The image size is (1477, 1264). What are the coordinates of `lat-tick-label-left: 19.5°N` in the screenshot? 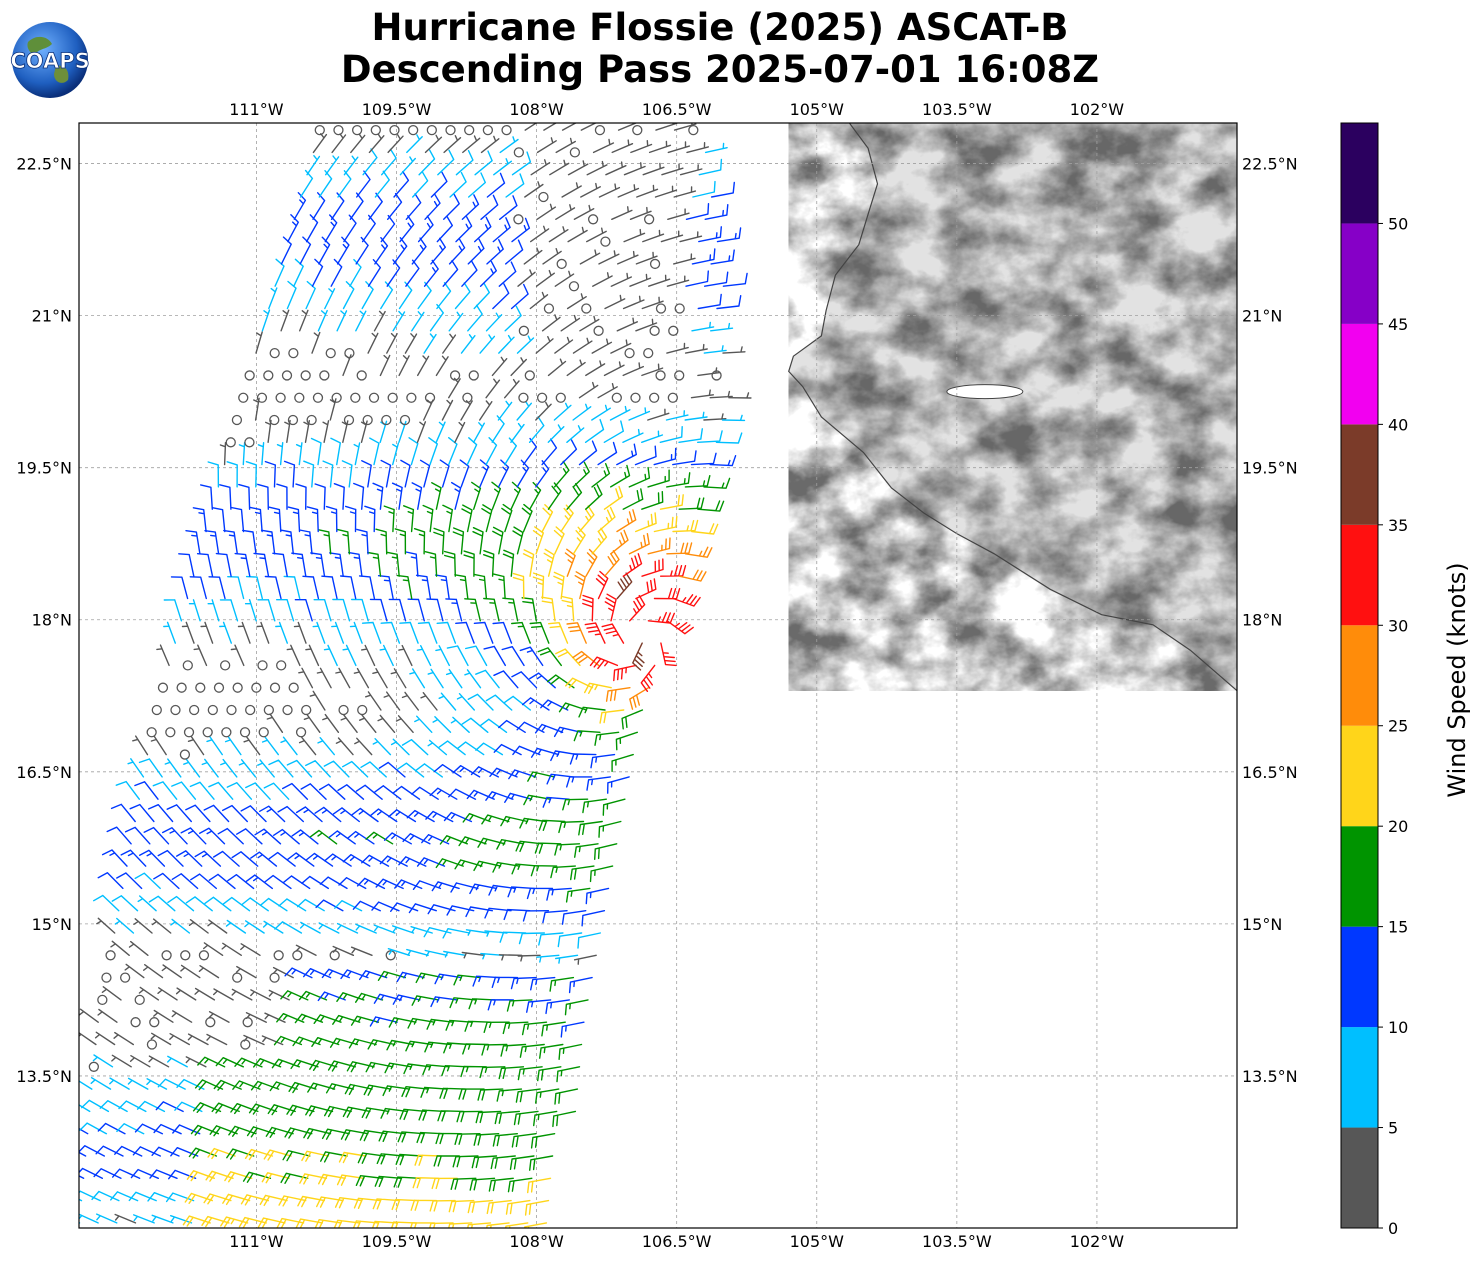 It's located at (44, 468).